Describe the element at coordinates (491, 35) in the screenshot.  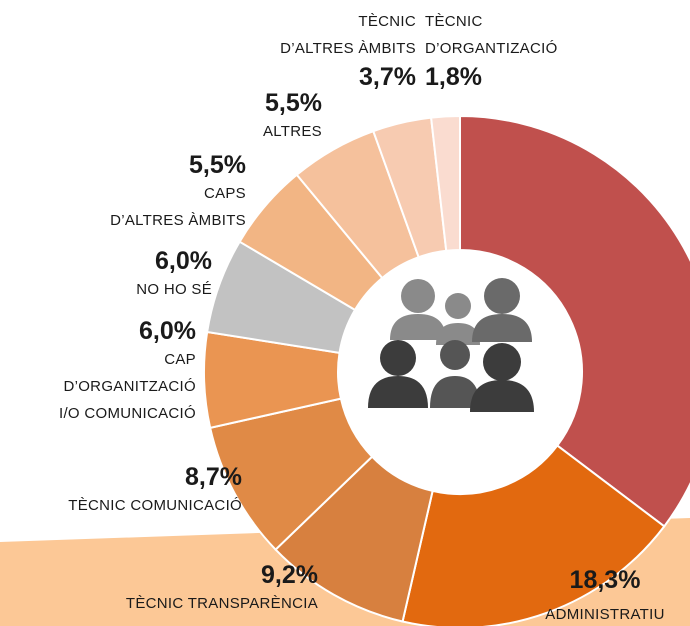
I see `category-label: TÈCNIC D’ORGANTIZACIÓ` at that location.